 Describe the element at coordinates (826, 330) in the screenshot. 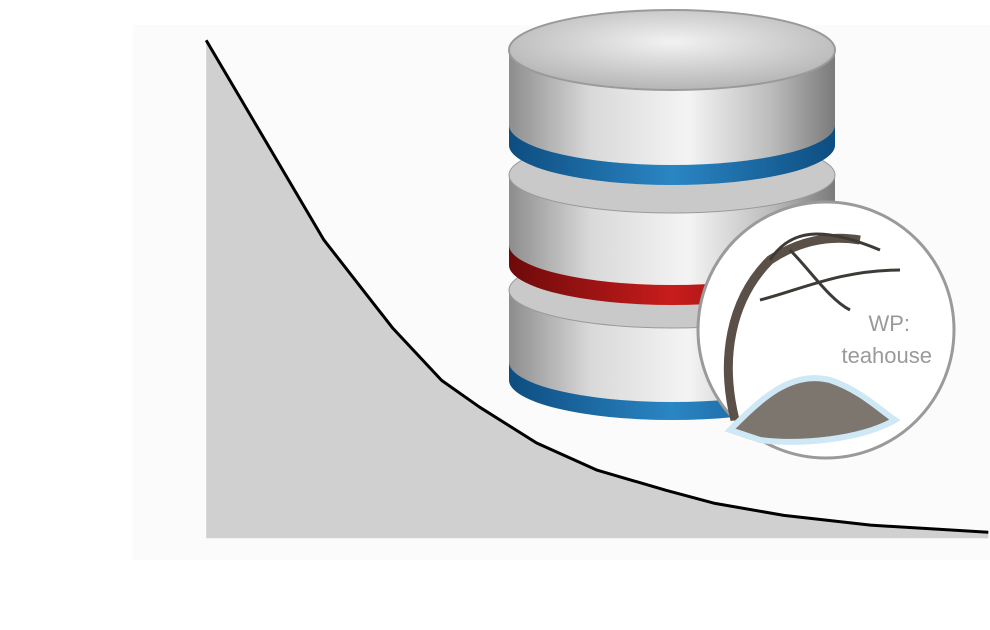

I see `teahouse-logo: WP: teahouse` at that location.